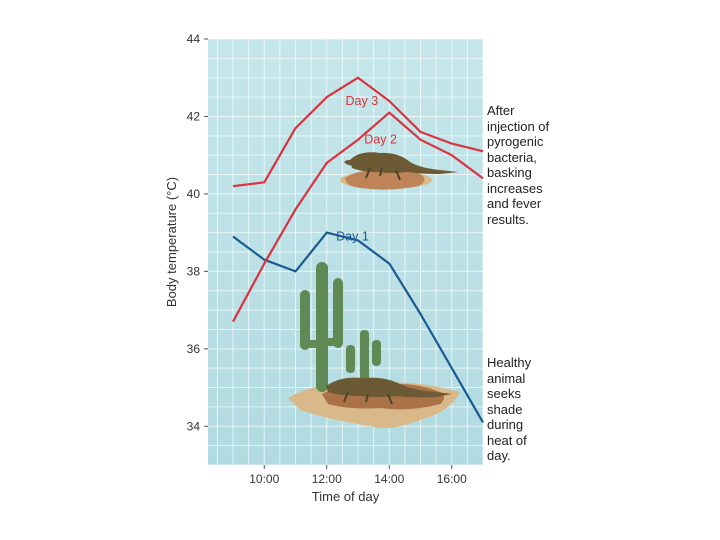 This screenshot has height=540, width=720. What do you see at coordinates (327, 479) in the screenshot?
I see `x-tick-label: 12:00` at bounding box center [327, 479].